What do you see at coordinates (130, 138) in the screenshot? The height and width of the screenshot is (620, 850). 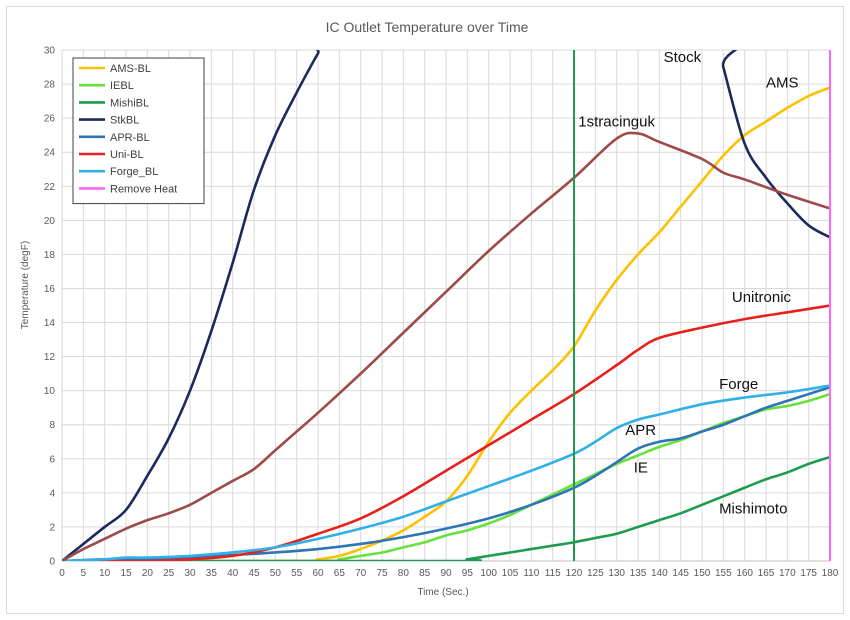 I see `legend-label-apr-bl: APR-BL` at bounding box center [130, 138].